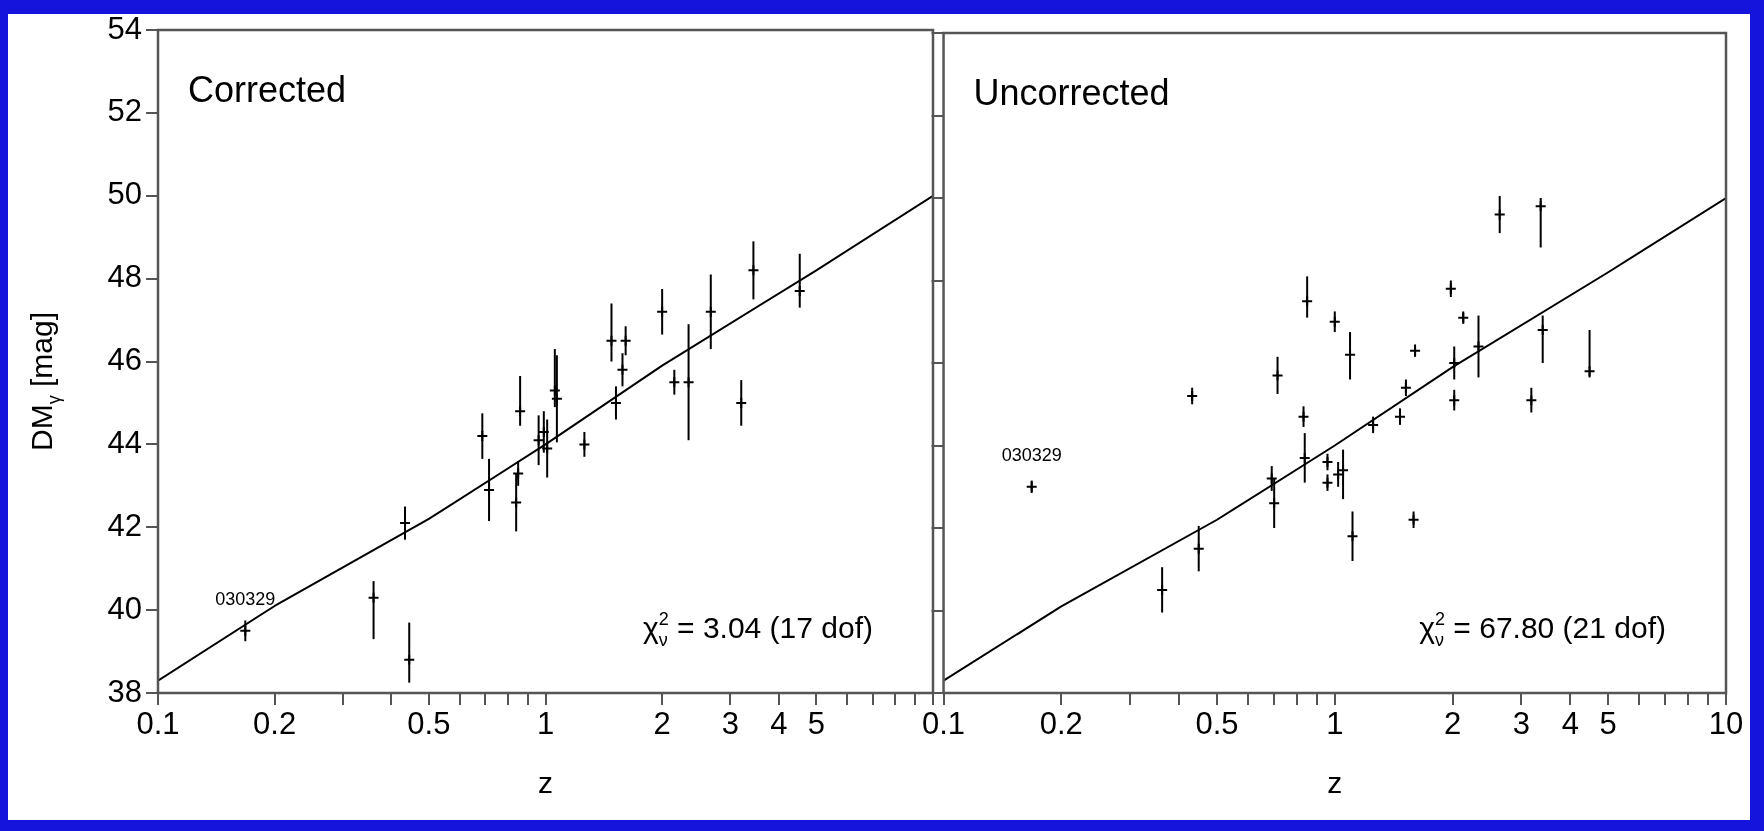 This screenshot has height=831, width=1764. Describe the element at coordinates (124, 608) in the screenshot. I see `y-tick-label: 40` at that location.